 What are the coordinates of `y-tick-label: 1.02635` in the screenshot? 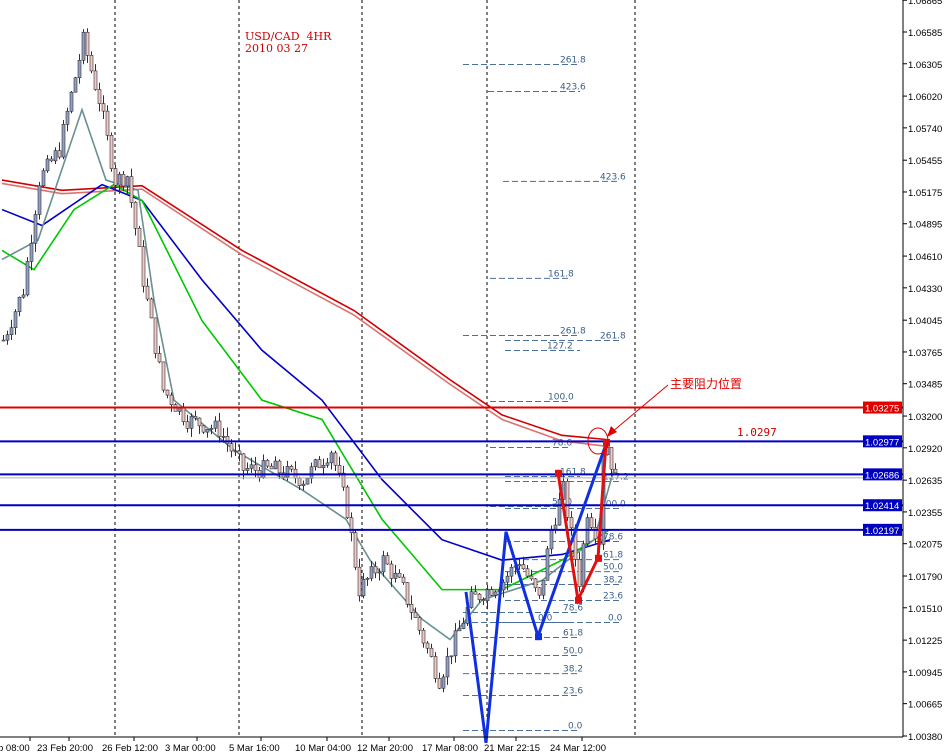 It's located at (925, 481).